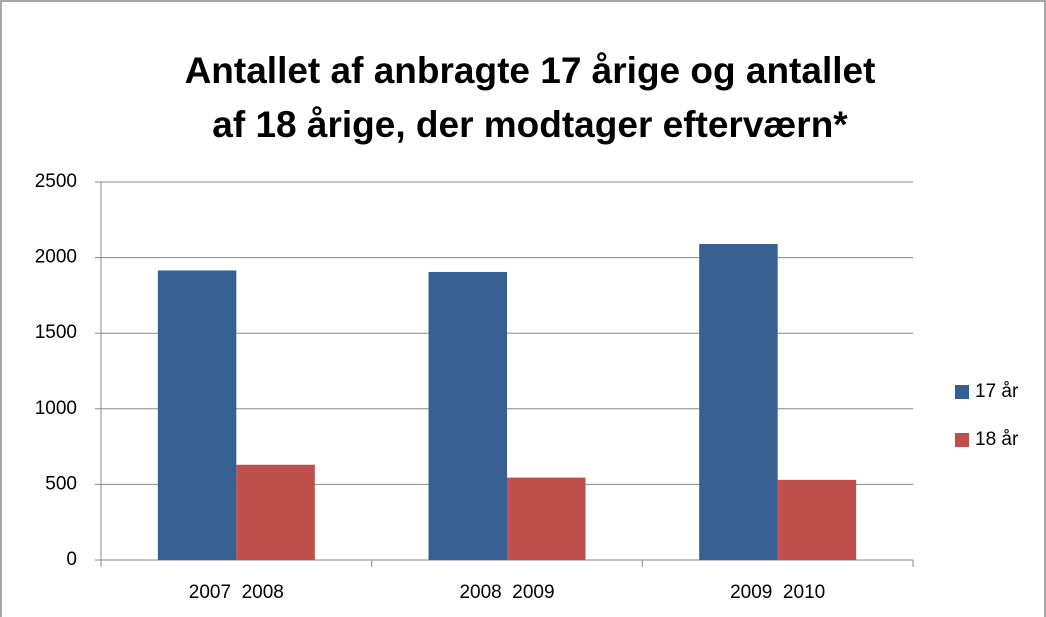  What do you see at coordinates (997, 391) in the screenshot?
I see `legend-label: 17 år` at bounding box center [997, 391].